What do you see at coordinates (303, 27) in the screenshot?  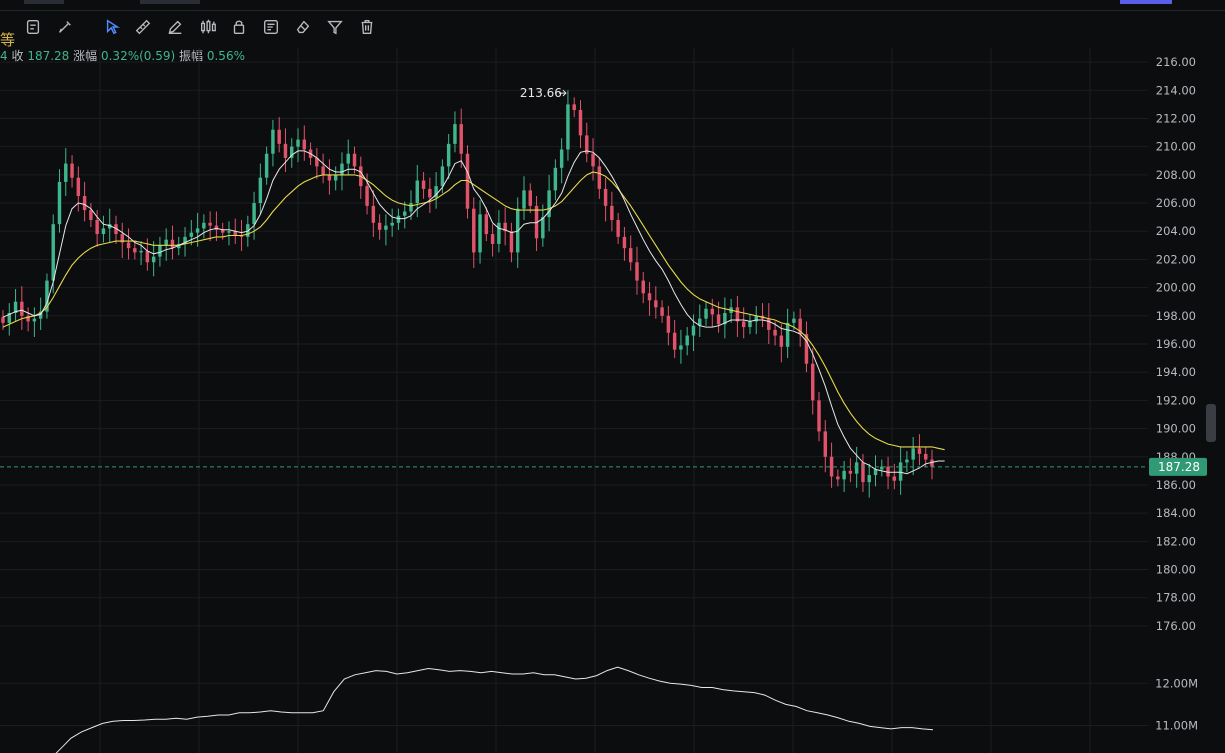 I see `eraser-icon` at bounding box center [303, 27].